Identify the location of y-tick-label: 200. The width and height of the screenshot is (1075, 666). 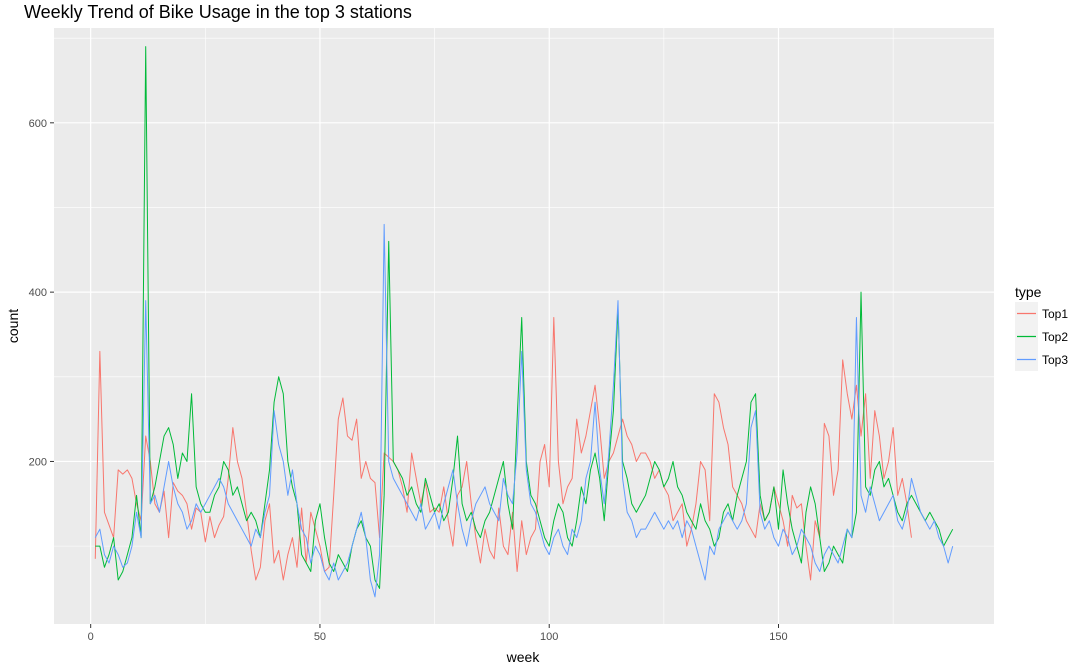
(38, 462).